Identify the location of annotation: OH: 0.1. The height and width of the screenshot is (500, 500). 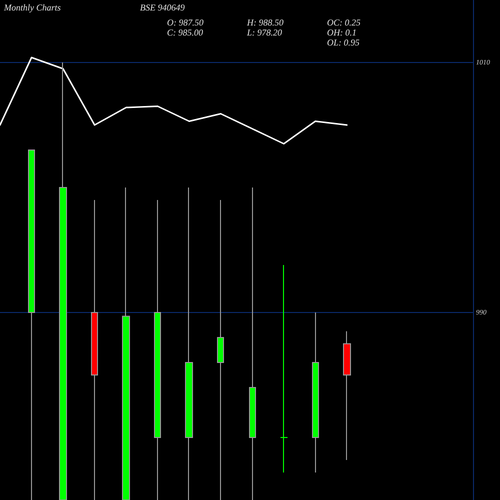
(341, 33).